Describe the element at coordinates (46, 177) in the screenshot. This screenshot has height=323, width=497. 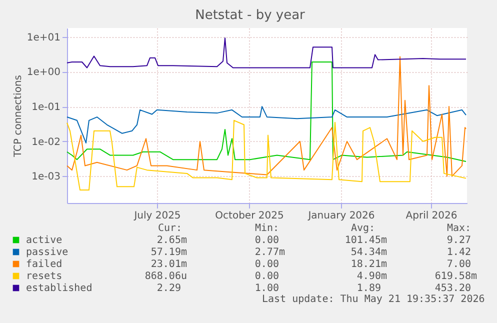
I see `y-tick-label: 1e-03` at that location.